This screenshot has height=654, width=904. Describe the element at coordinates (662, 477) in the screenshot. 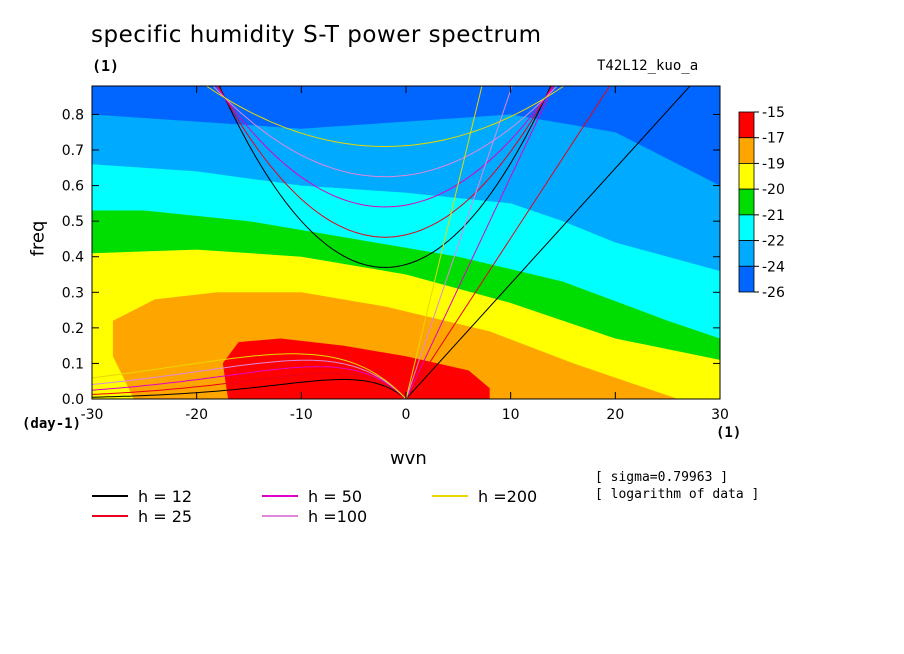

I see `sigma-note: [ sigma=0.79963 ]` at that location.